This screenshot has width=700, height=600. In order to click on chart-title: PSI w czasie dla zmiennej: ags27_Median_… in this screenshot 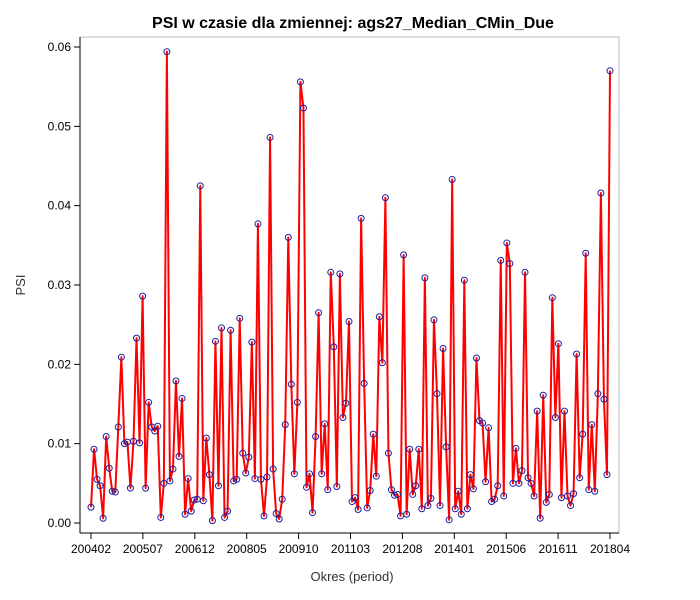, I will do `click(353, 23)`.